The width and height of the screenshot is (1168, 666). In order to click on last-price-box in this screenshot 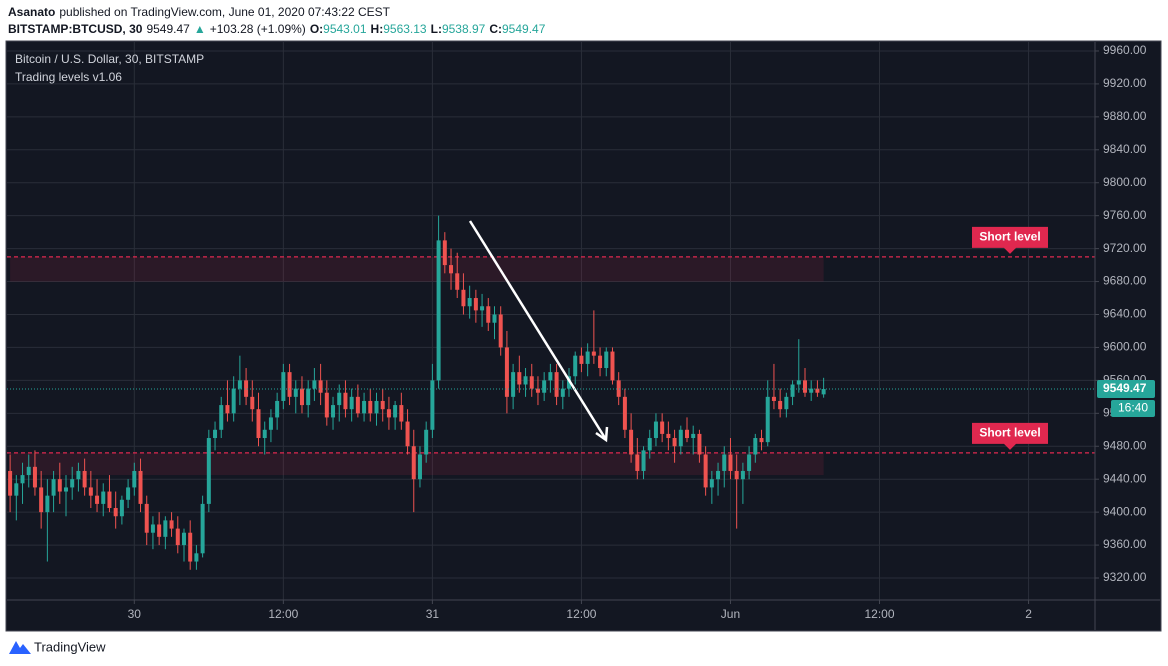, I will do `click(1126, 389)`.